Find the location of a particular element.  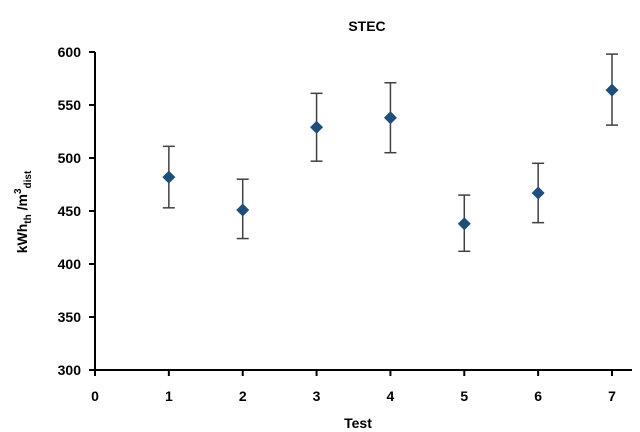

y-tick-label: 450 is located at coordinates (70, 211).